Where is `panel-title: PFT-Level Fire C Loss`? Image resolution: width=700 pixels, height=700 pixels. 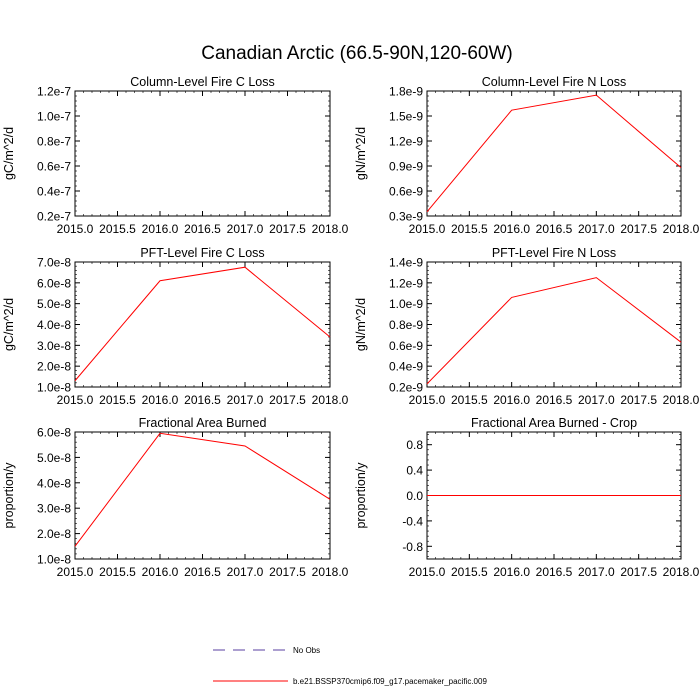 panel-title: PFT-Level Fire C Loss is located at coordinates (202, 253).